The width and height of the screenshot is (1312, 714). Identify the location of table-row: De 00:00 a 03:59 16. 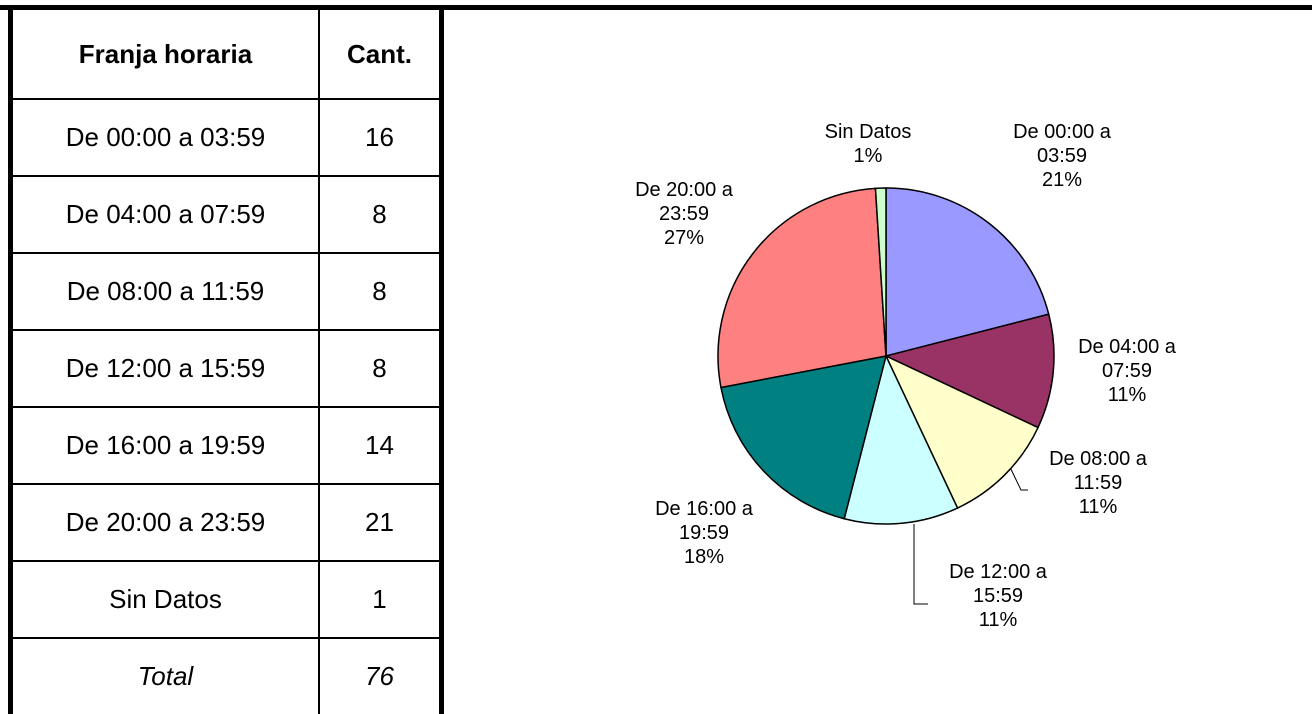
(226, 137).